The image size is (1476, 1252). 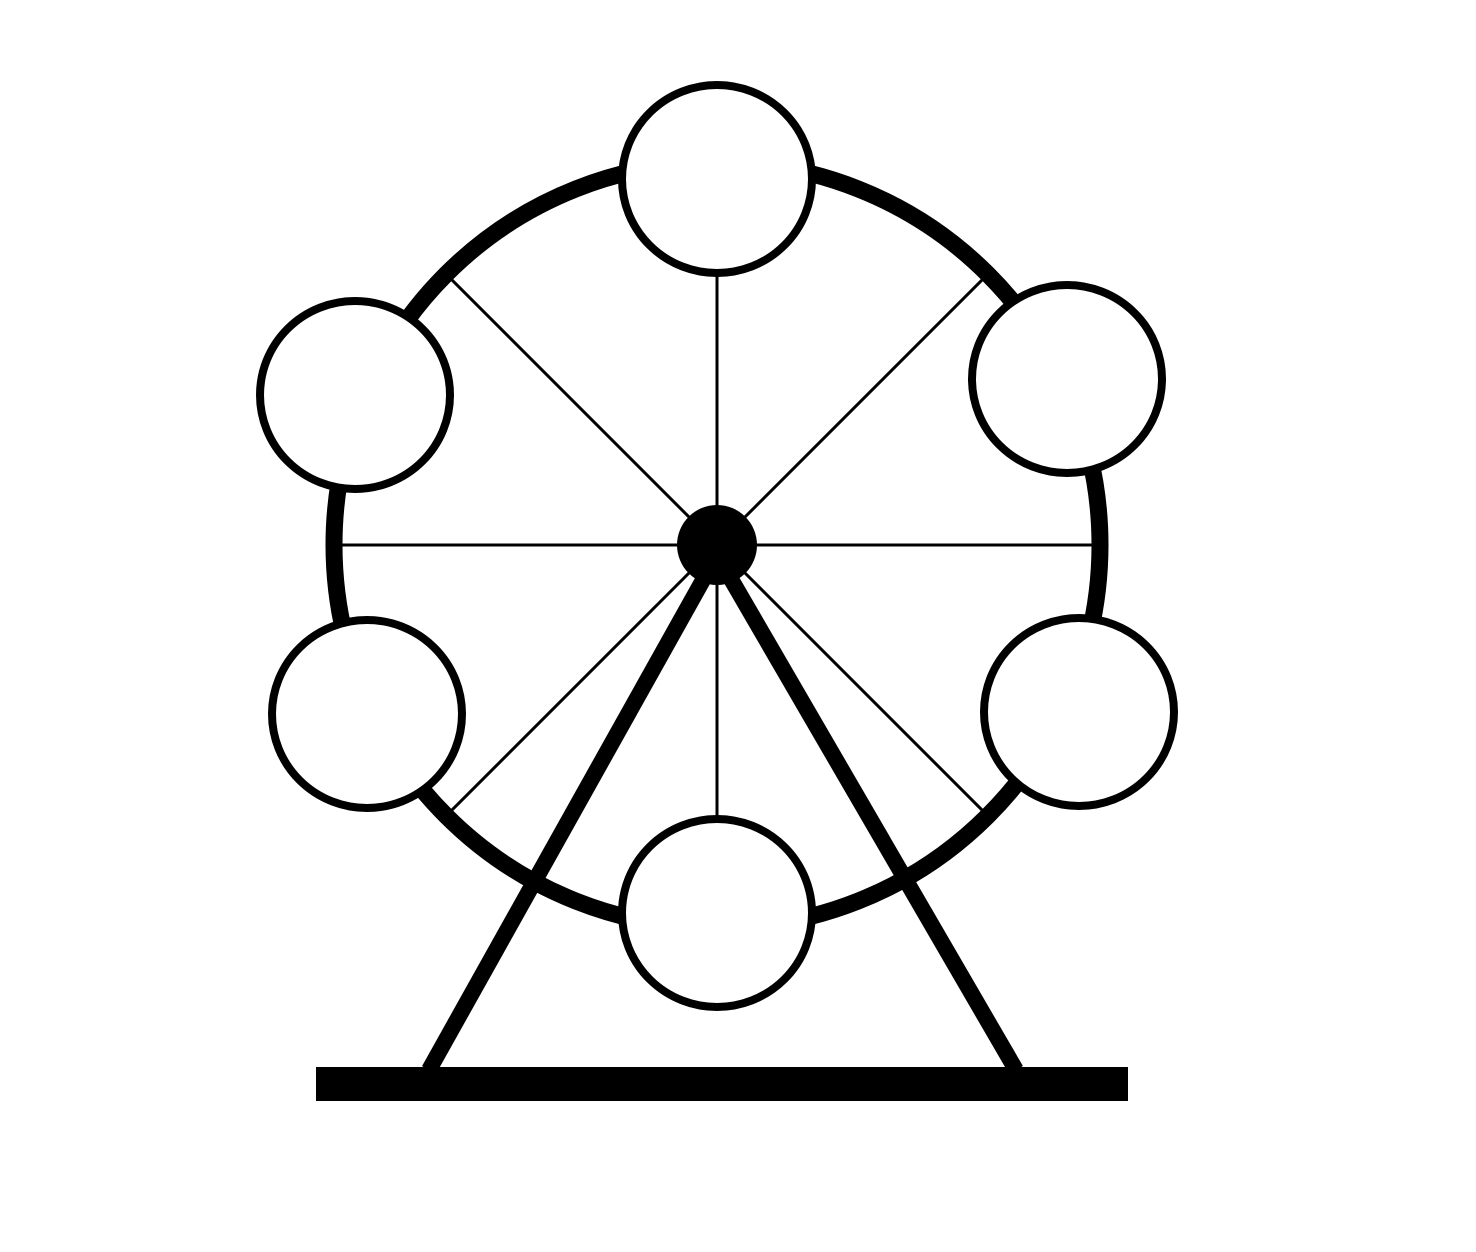 I want to click on base-platform, so click(x=722, y=1084).